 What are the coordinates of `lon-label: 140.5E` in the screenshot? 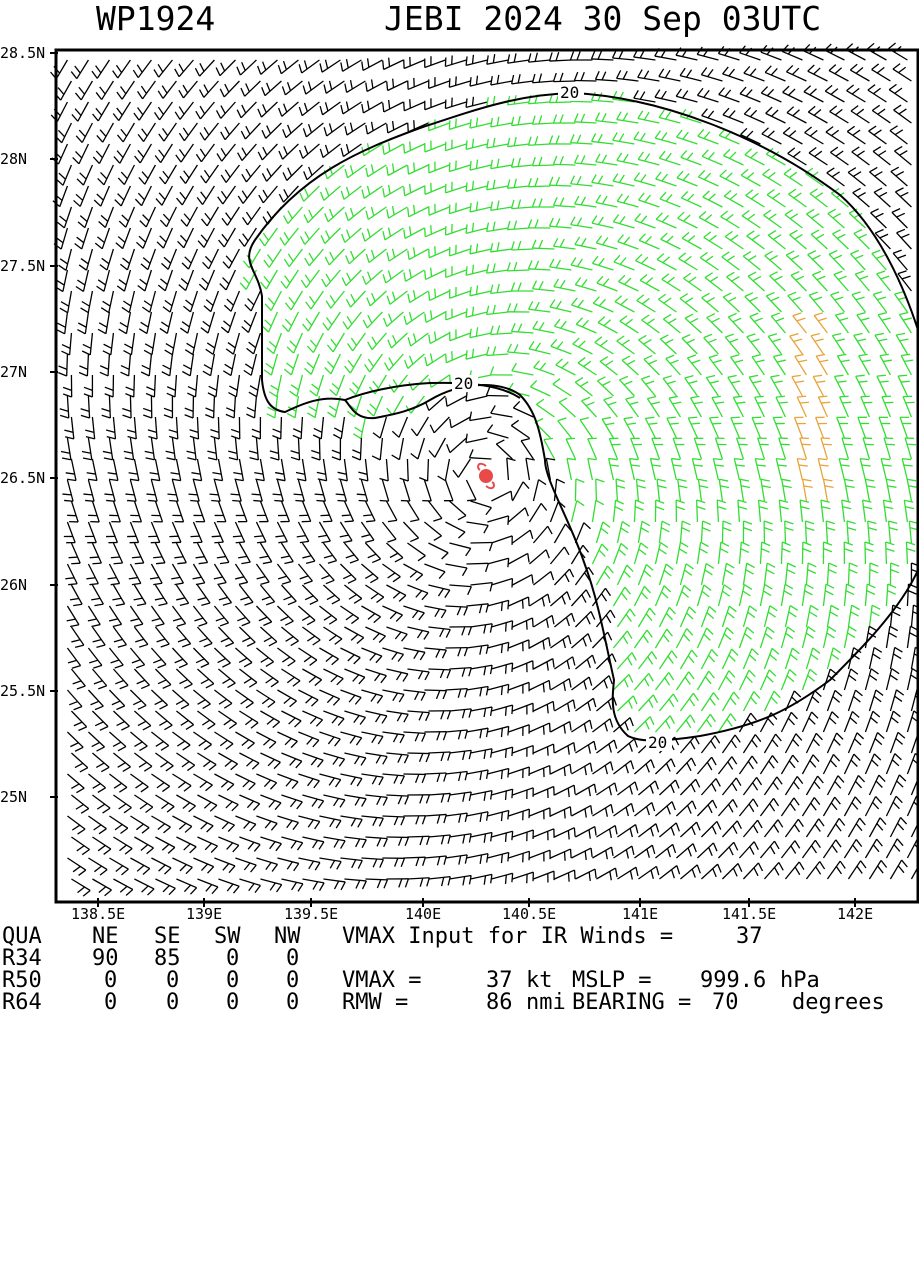 It's located at (529, 914).